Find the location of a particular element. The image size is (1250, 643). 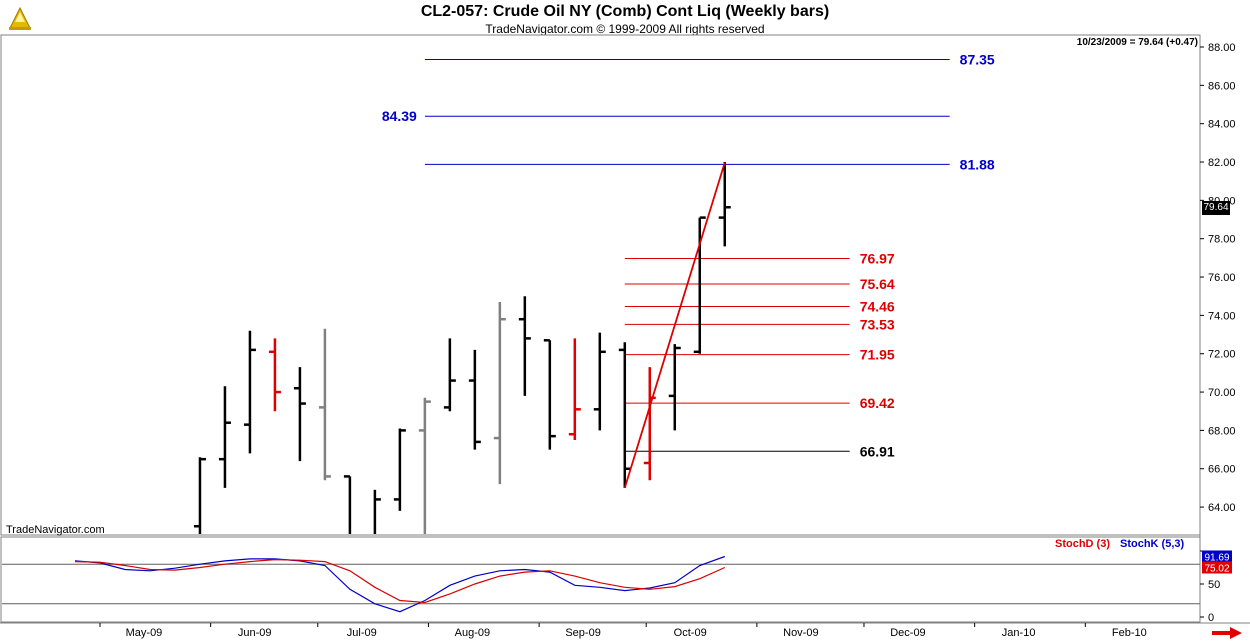

x-tick-label: Jul-09 is located at coordinates (362, 633).